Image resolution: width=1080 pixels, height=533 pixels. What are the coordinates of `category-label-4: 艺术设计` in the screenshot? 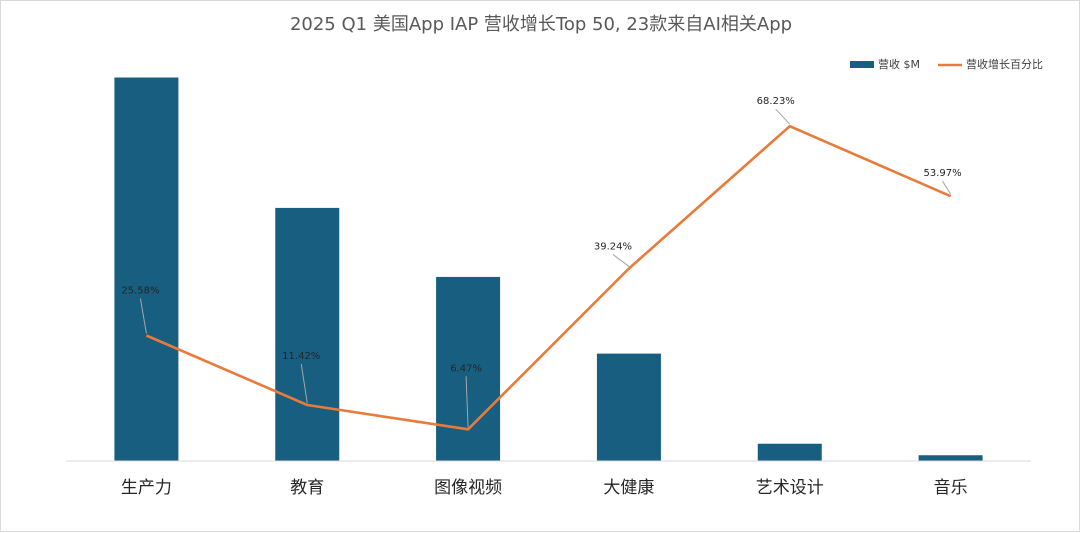 It's located at (790, 488).